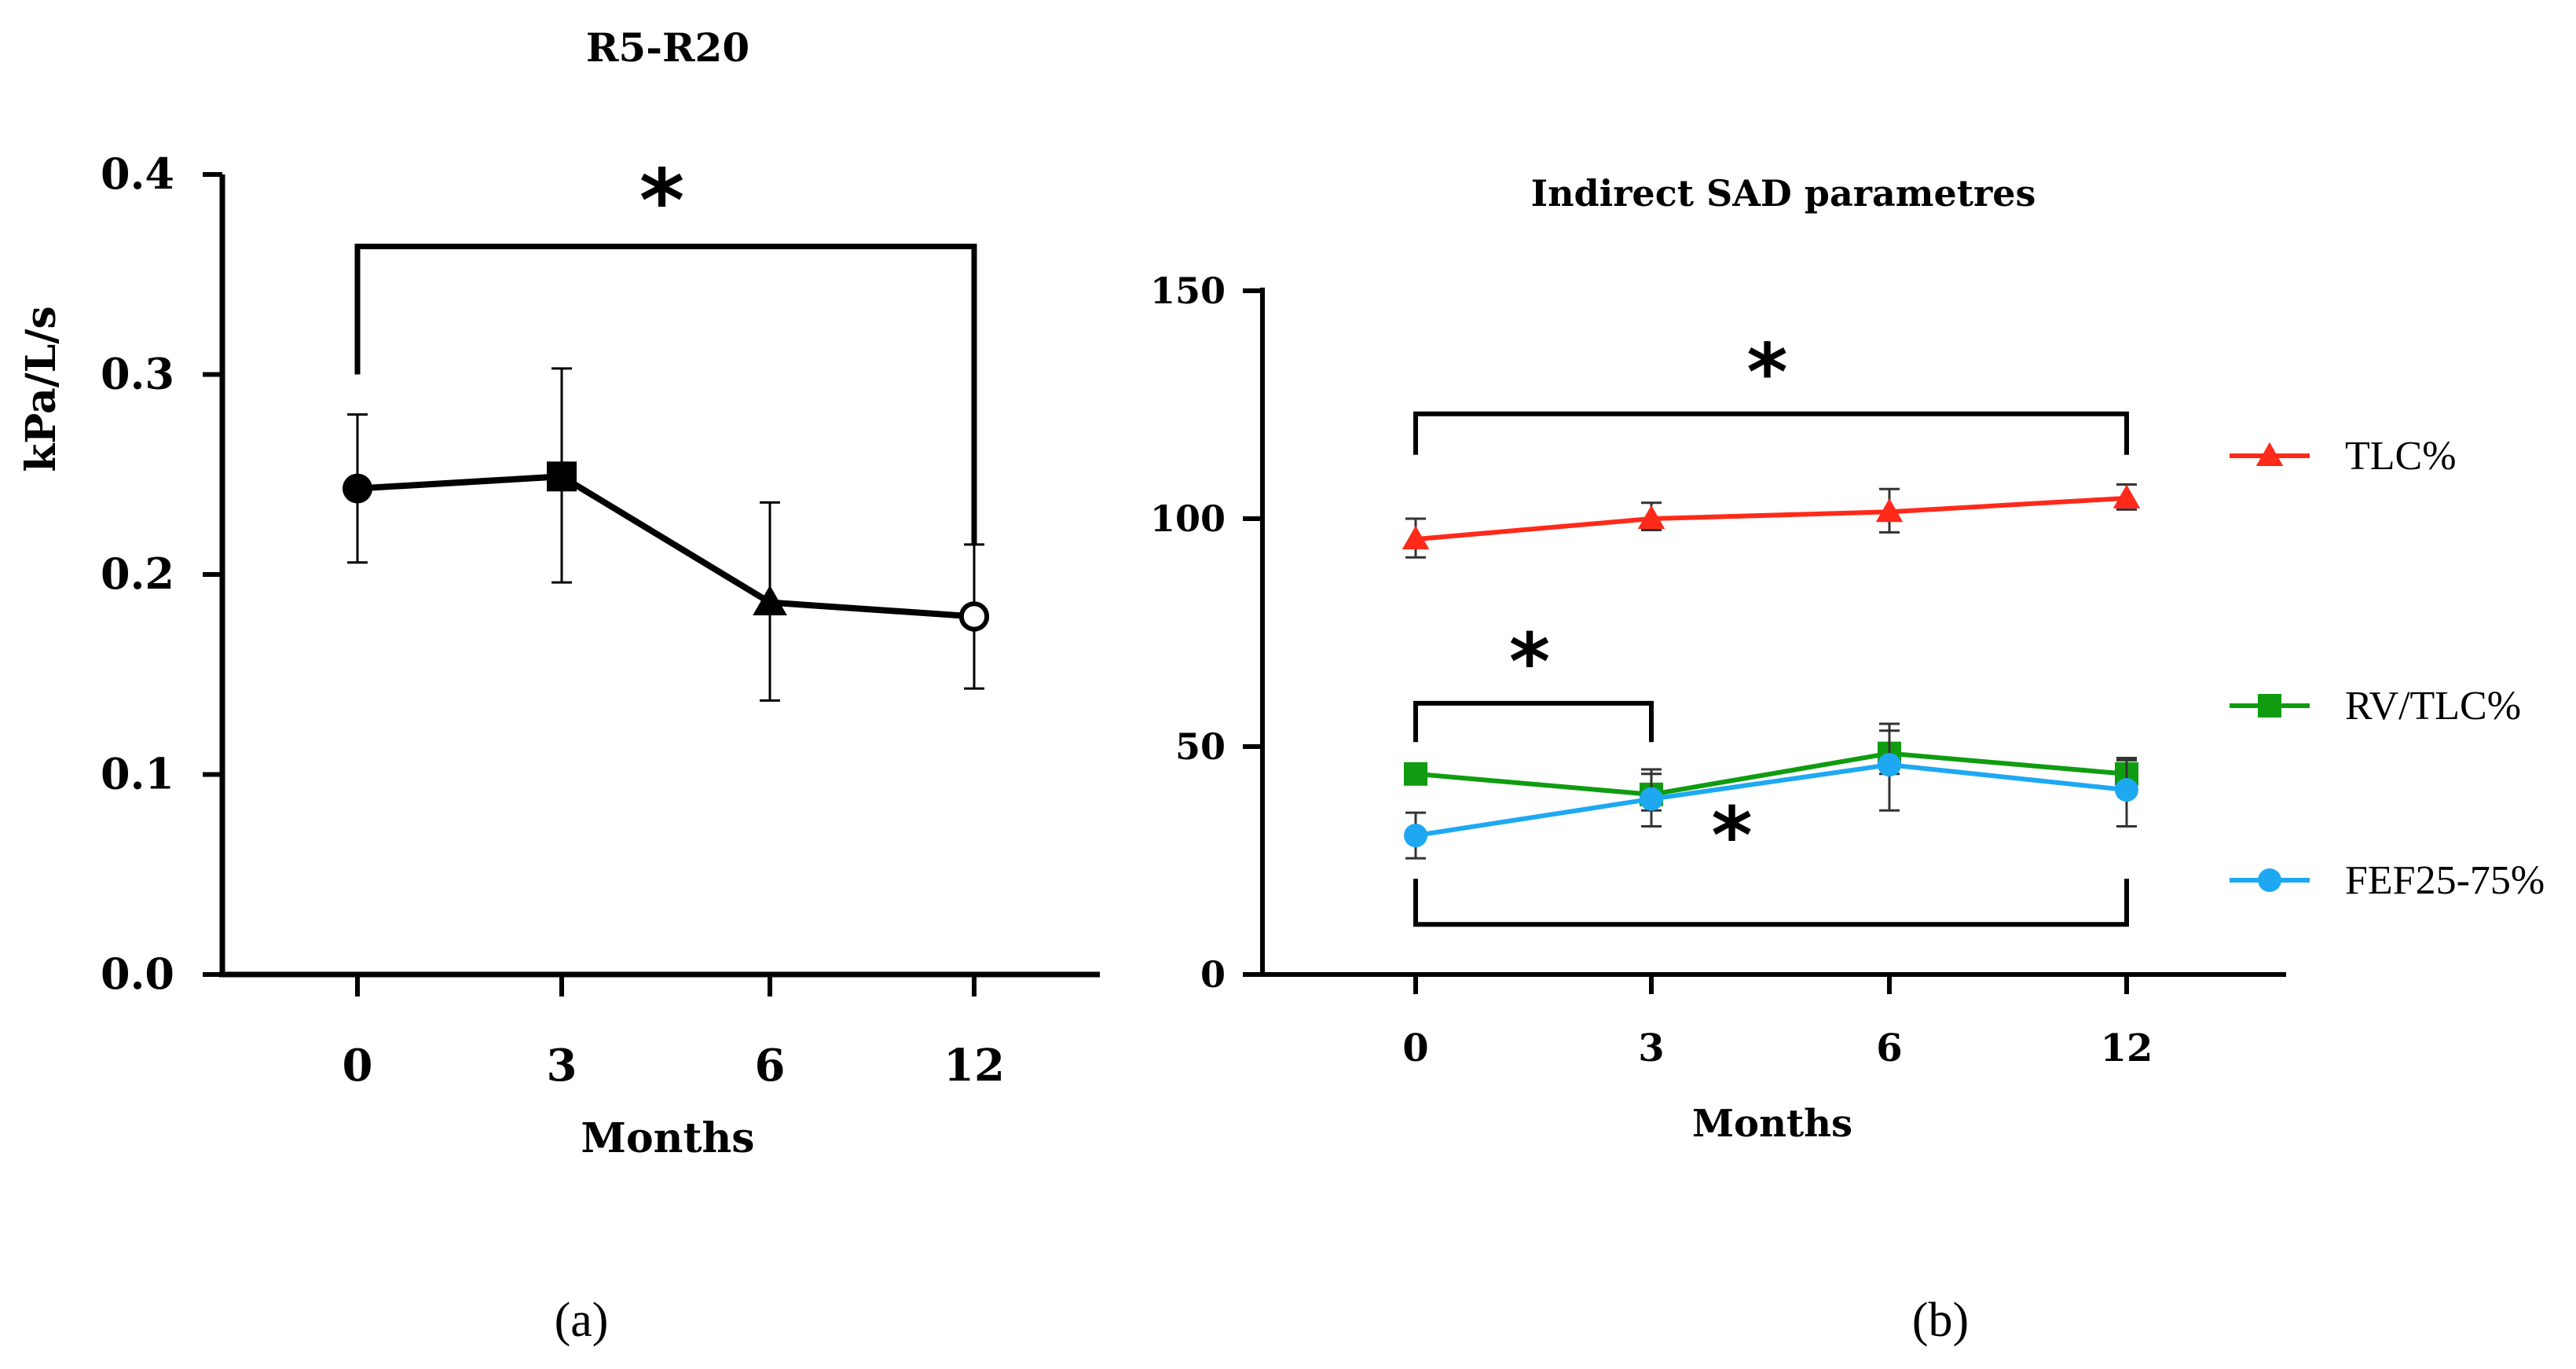  I want to click on chart-a-significance: *, so click(665, 348).